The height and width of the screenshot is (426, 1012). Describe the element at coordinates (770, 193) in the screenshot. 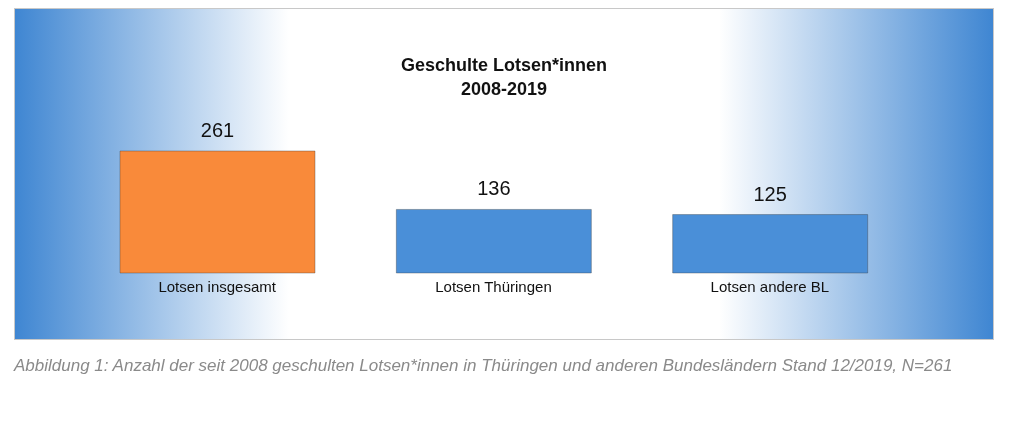

I see `data-label: 125` at that location.